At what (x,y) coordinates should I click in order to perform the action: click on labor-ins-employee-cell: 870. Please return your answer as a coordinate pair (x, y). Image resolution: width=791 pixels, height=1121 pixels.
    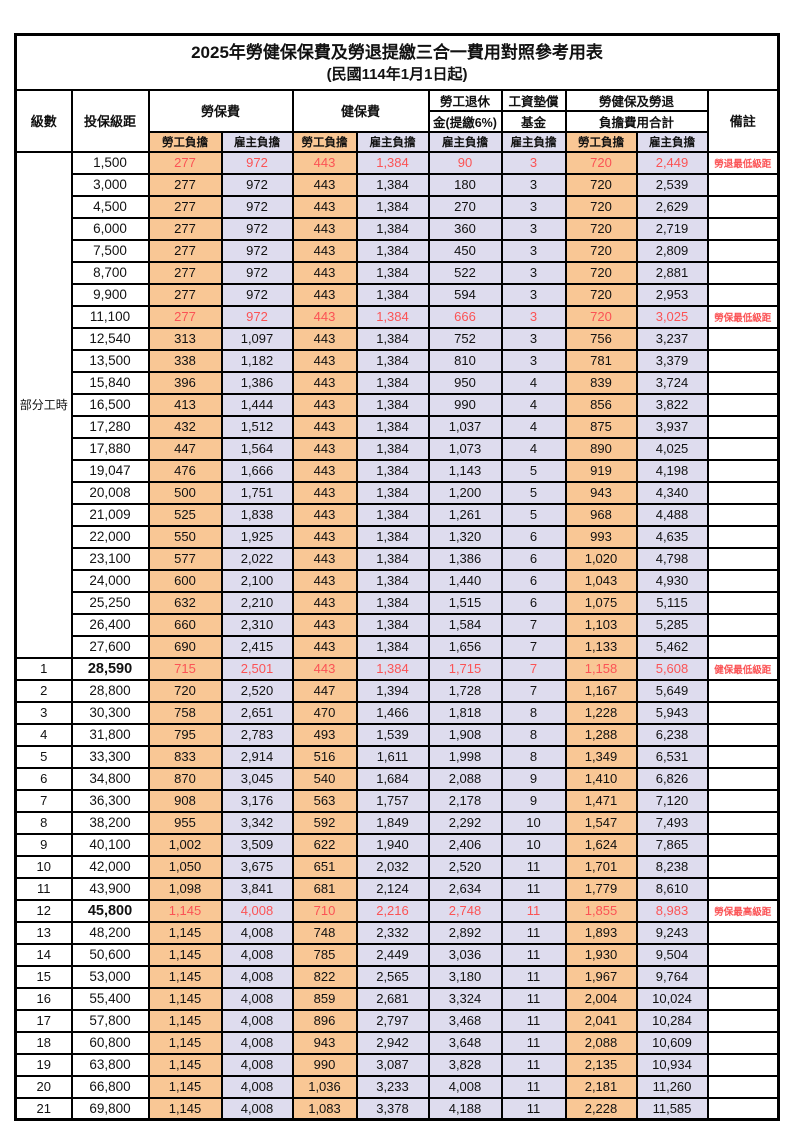
    Looking at the image, I should click on (185, 778).